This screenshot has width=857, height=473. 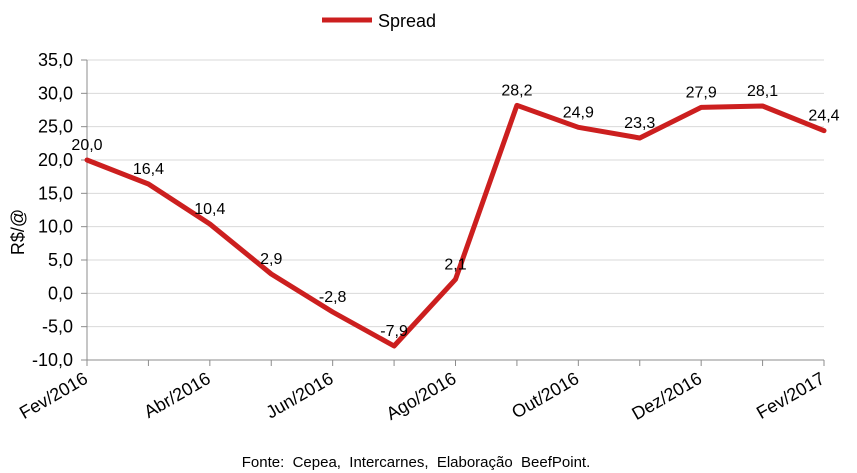 I want to click on legend: Spread, so click(x=379, y=21).